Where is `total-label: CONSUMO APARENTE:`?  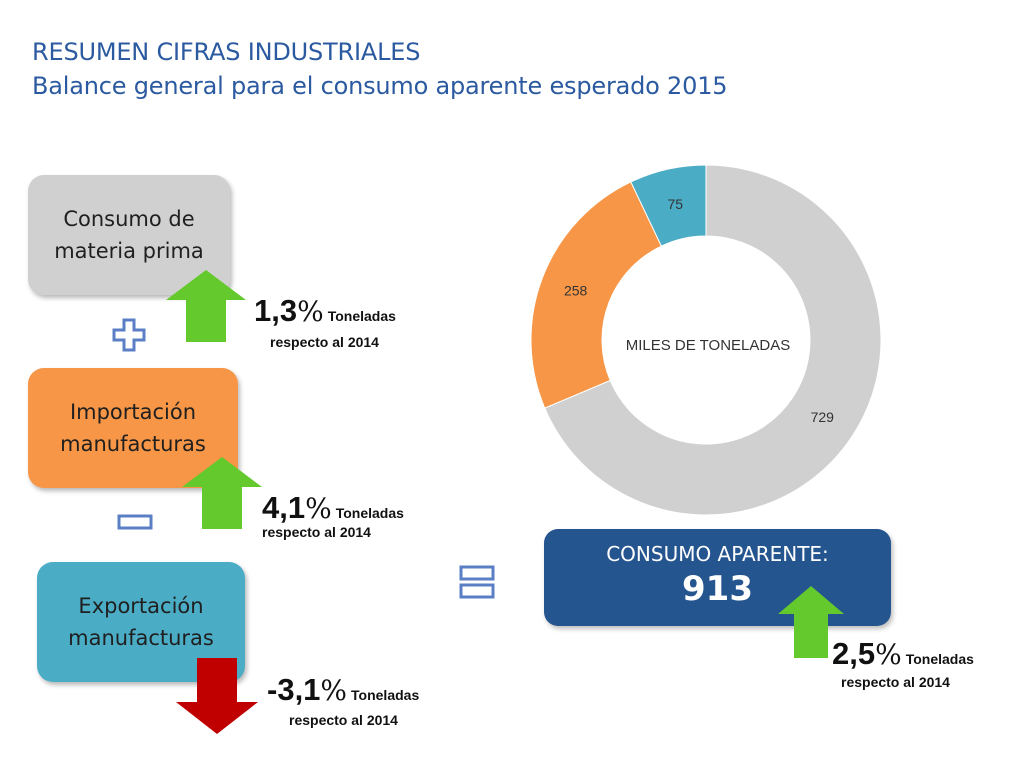
total-label: CONSUMO APARENTE: is located at coordinates (717, 554).